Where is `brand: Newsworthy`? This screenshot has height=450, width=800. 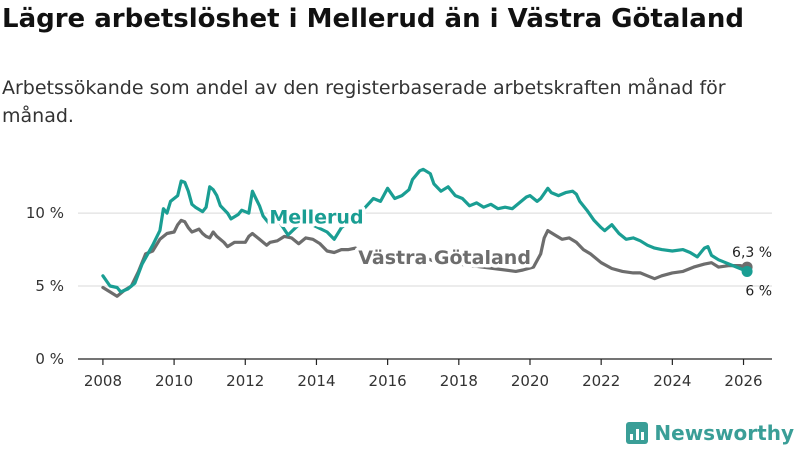
brand: Newsworthy is located at coordinates (710, 433).